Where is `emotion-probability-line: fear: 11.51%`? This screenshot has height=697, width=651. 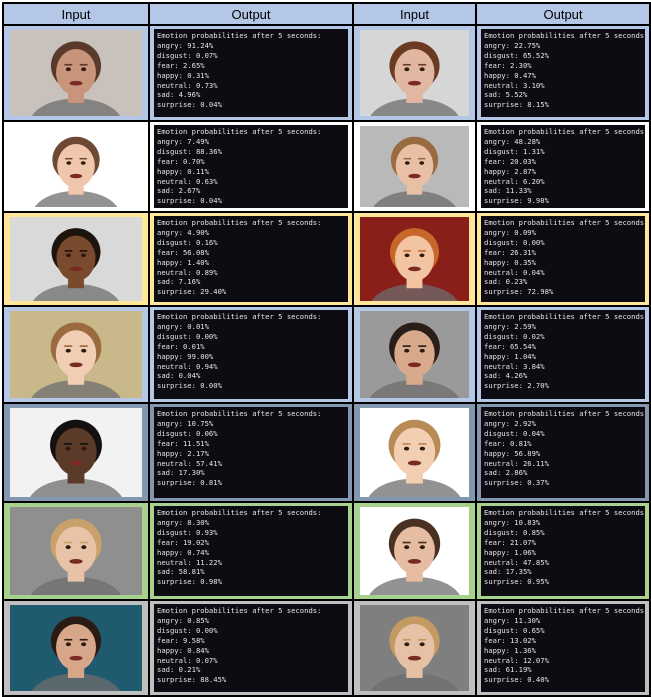
emotion-probability-line: fear: 11.51% is located at coordinates (183, 443).